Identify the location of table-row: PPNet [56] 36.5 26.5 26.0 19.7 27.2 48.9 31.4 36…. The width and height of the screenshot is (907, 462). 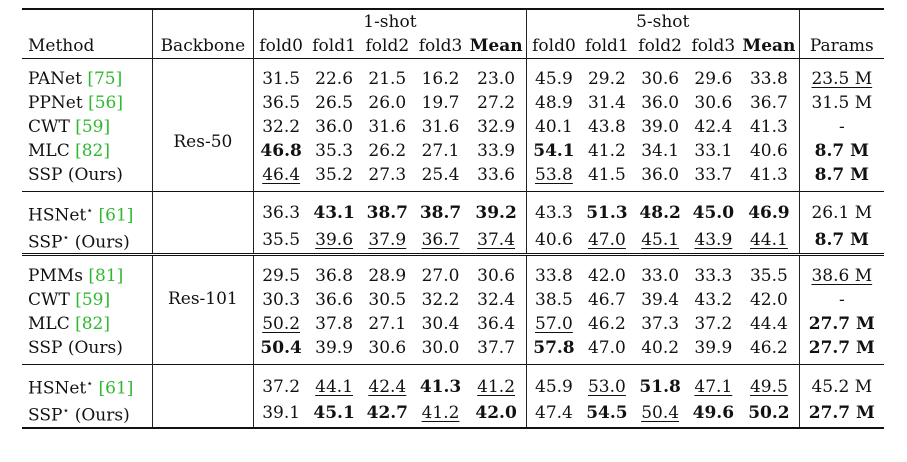
(453, 103).